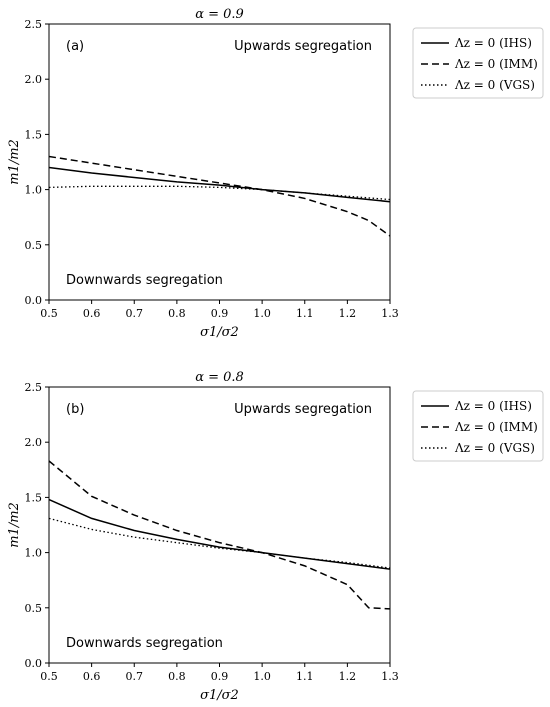 The width and height of the screenshot is (550, 707). What do you see at coordinates (75, 46) in the screenshot?
I see `panel-label: (a)` at bounding box center [75, 46].